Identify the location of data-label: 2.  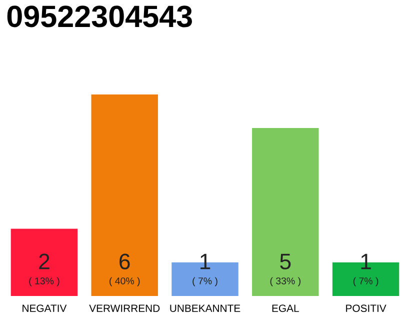
(44, 262).